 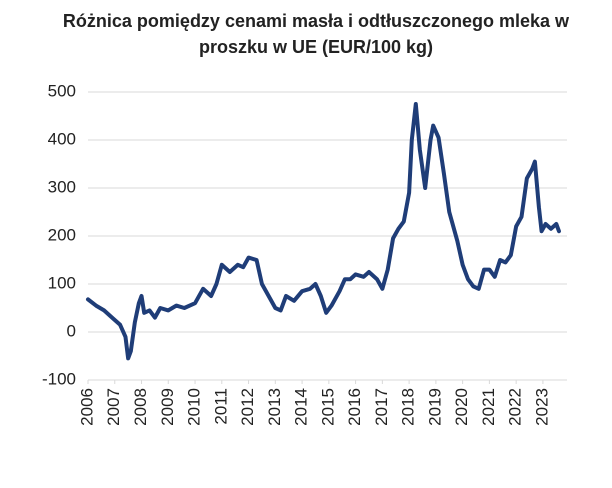 What do you see at coordinates (434, 407) in the screenshot?
I see `x-tick-label: 2019` at bounding box center [434, 407].